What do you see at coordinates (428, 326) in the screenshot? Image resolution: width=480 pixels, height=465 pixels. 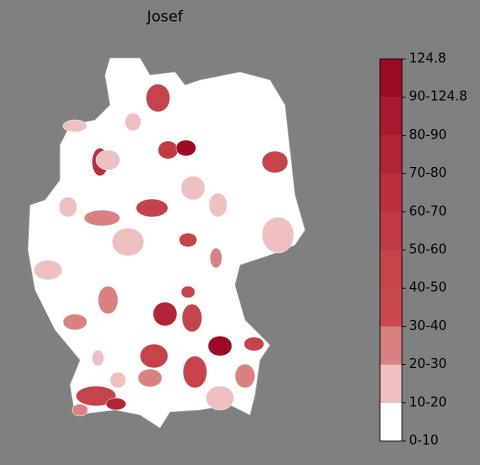 I see `colorbar-label: 30-40` at bounding box center [428, 326].